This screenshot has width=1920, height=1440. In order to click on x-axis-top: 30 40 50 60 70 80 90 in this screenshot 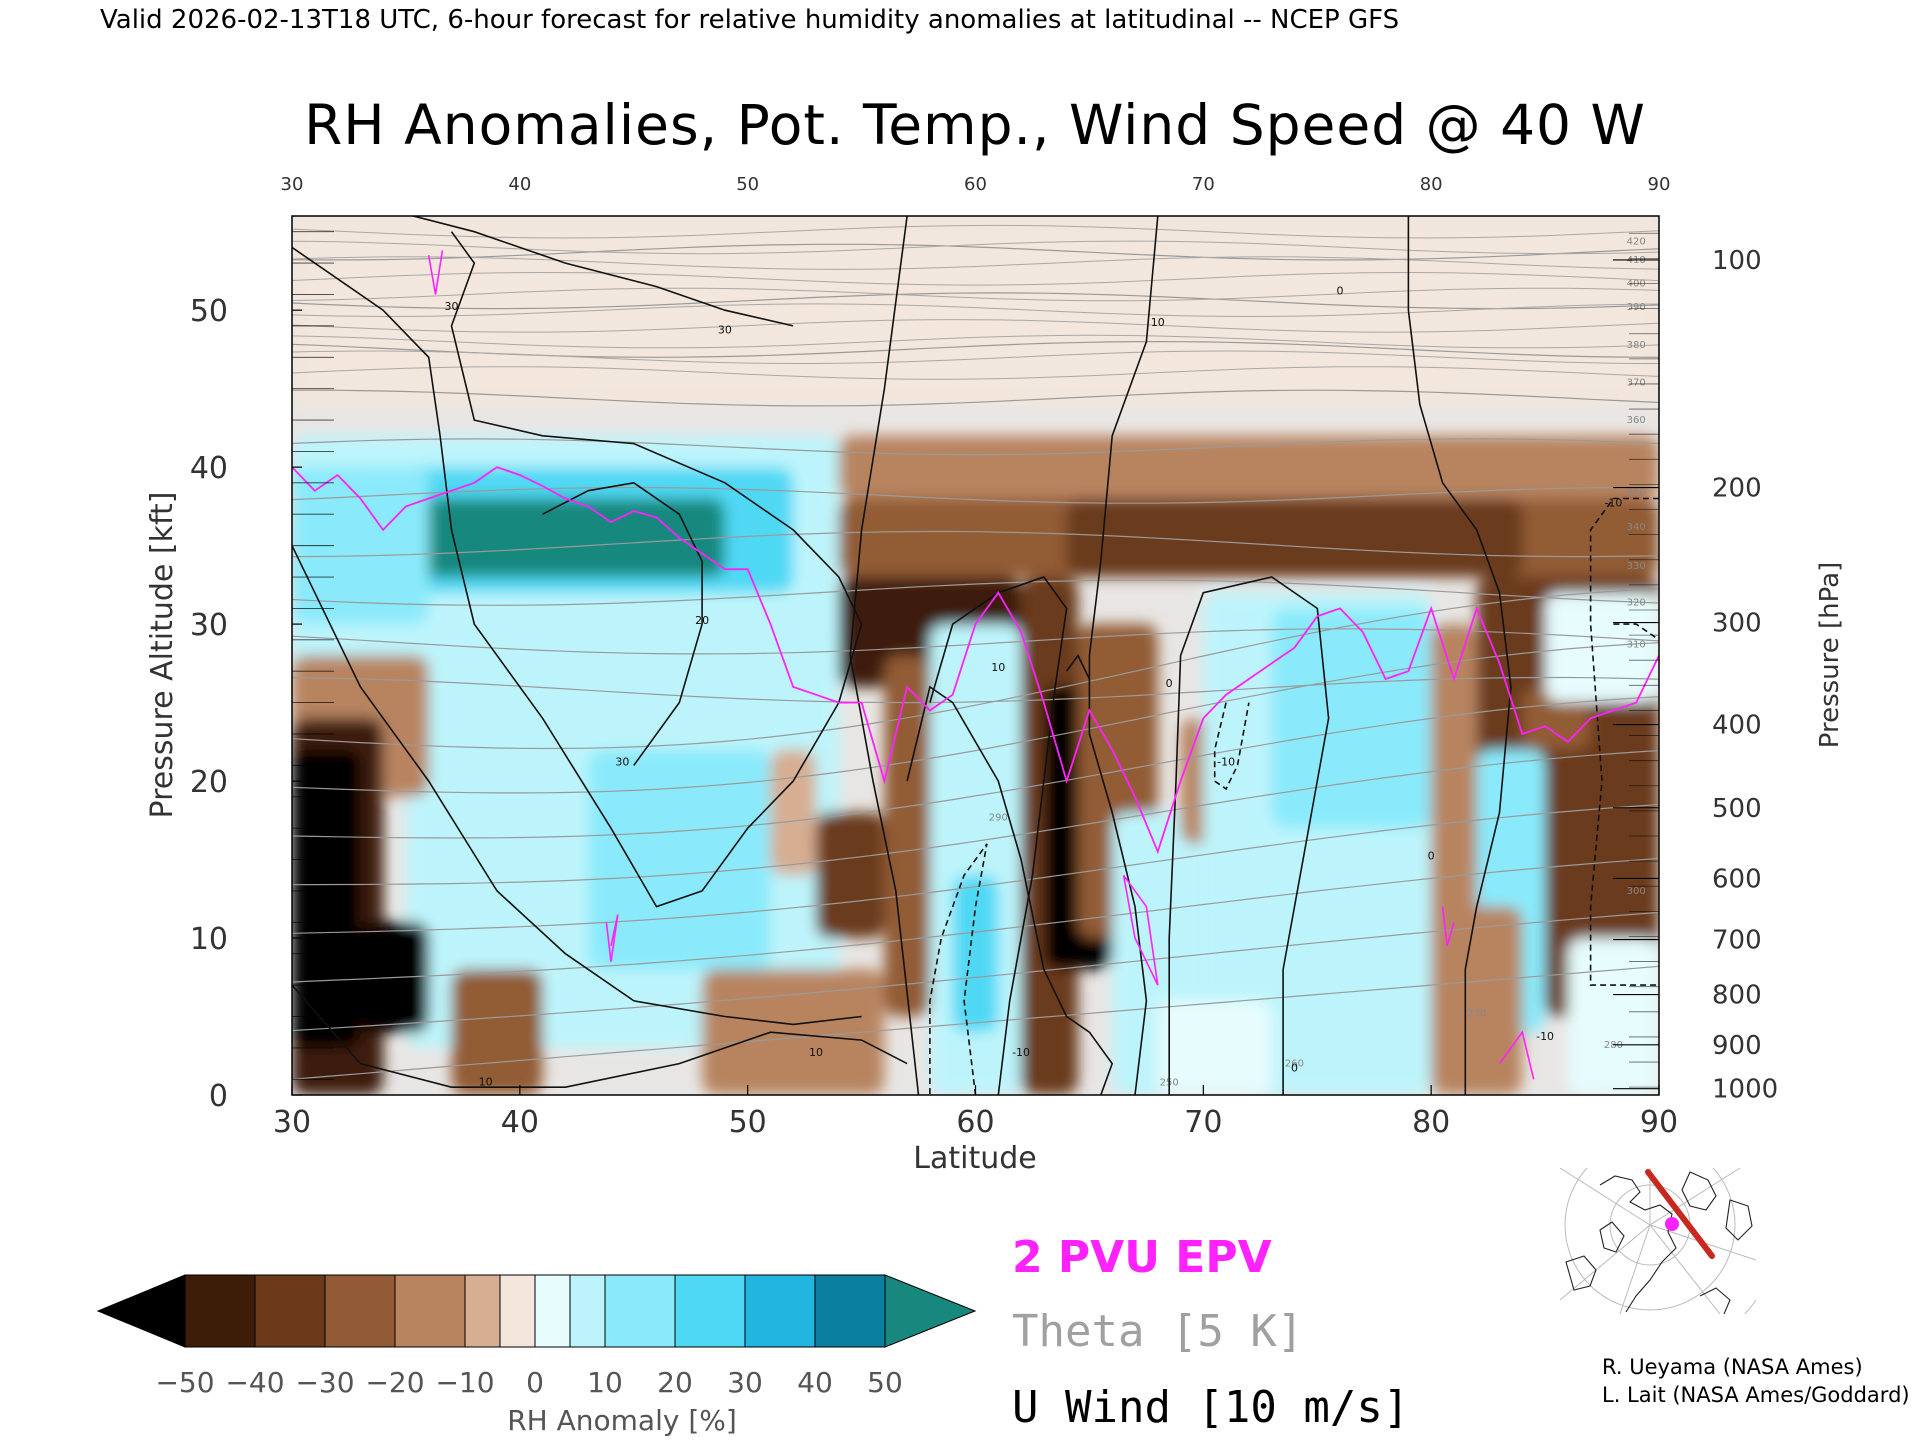, I will do `click(976, 184)`.